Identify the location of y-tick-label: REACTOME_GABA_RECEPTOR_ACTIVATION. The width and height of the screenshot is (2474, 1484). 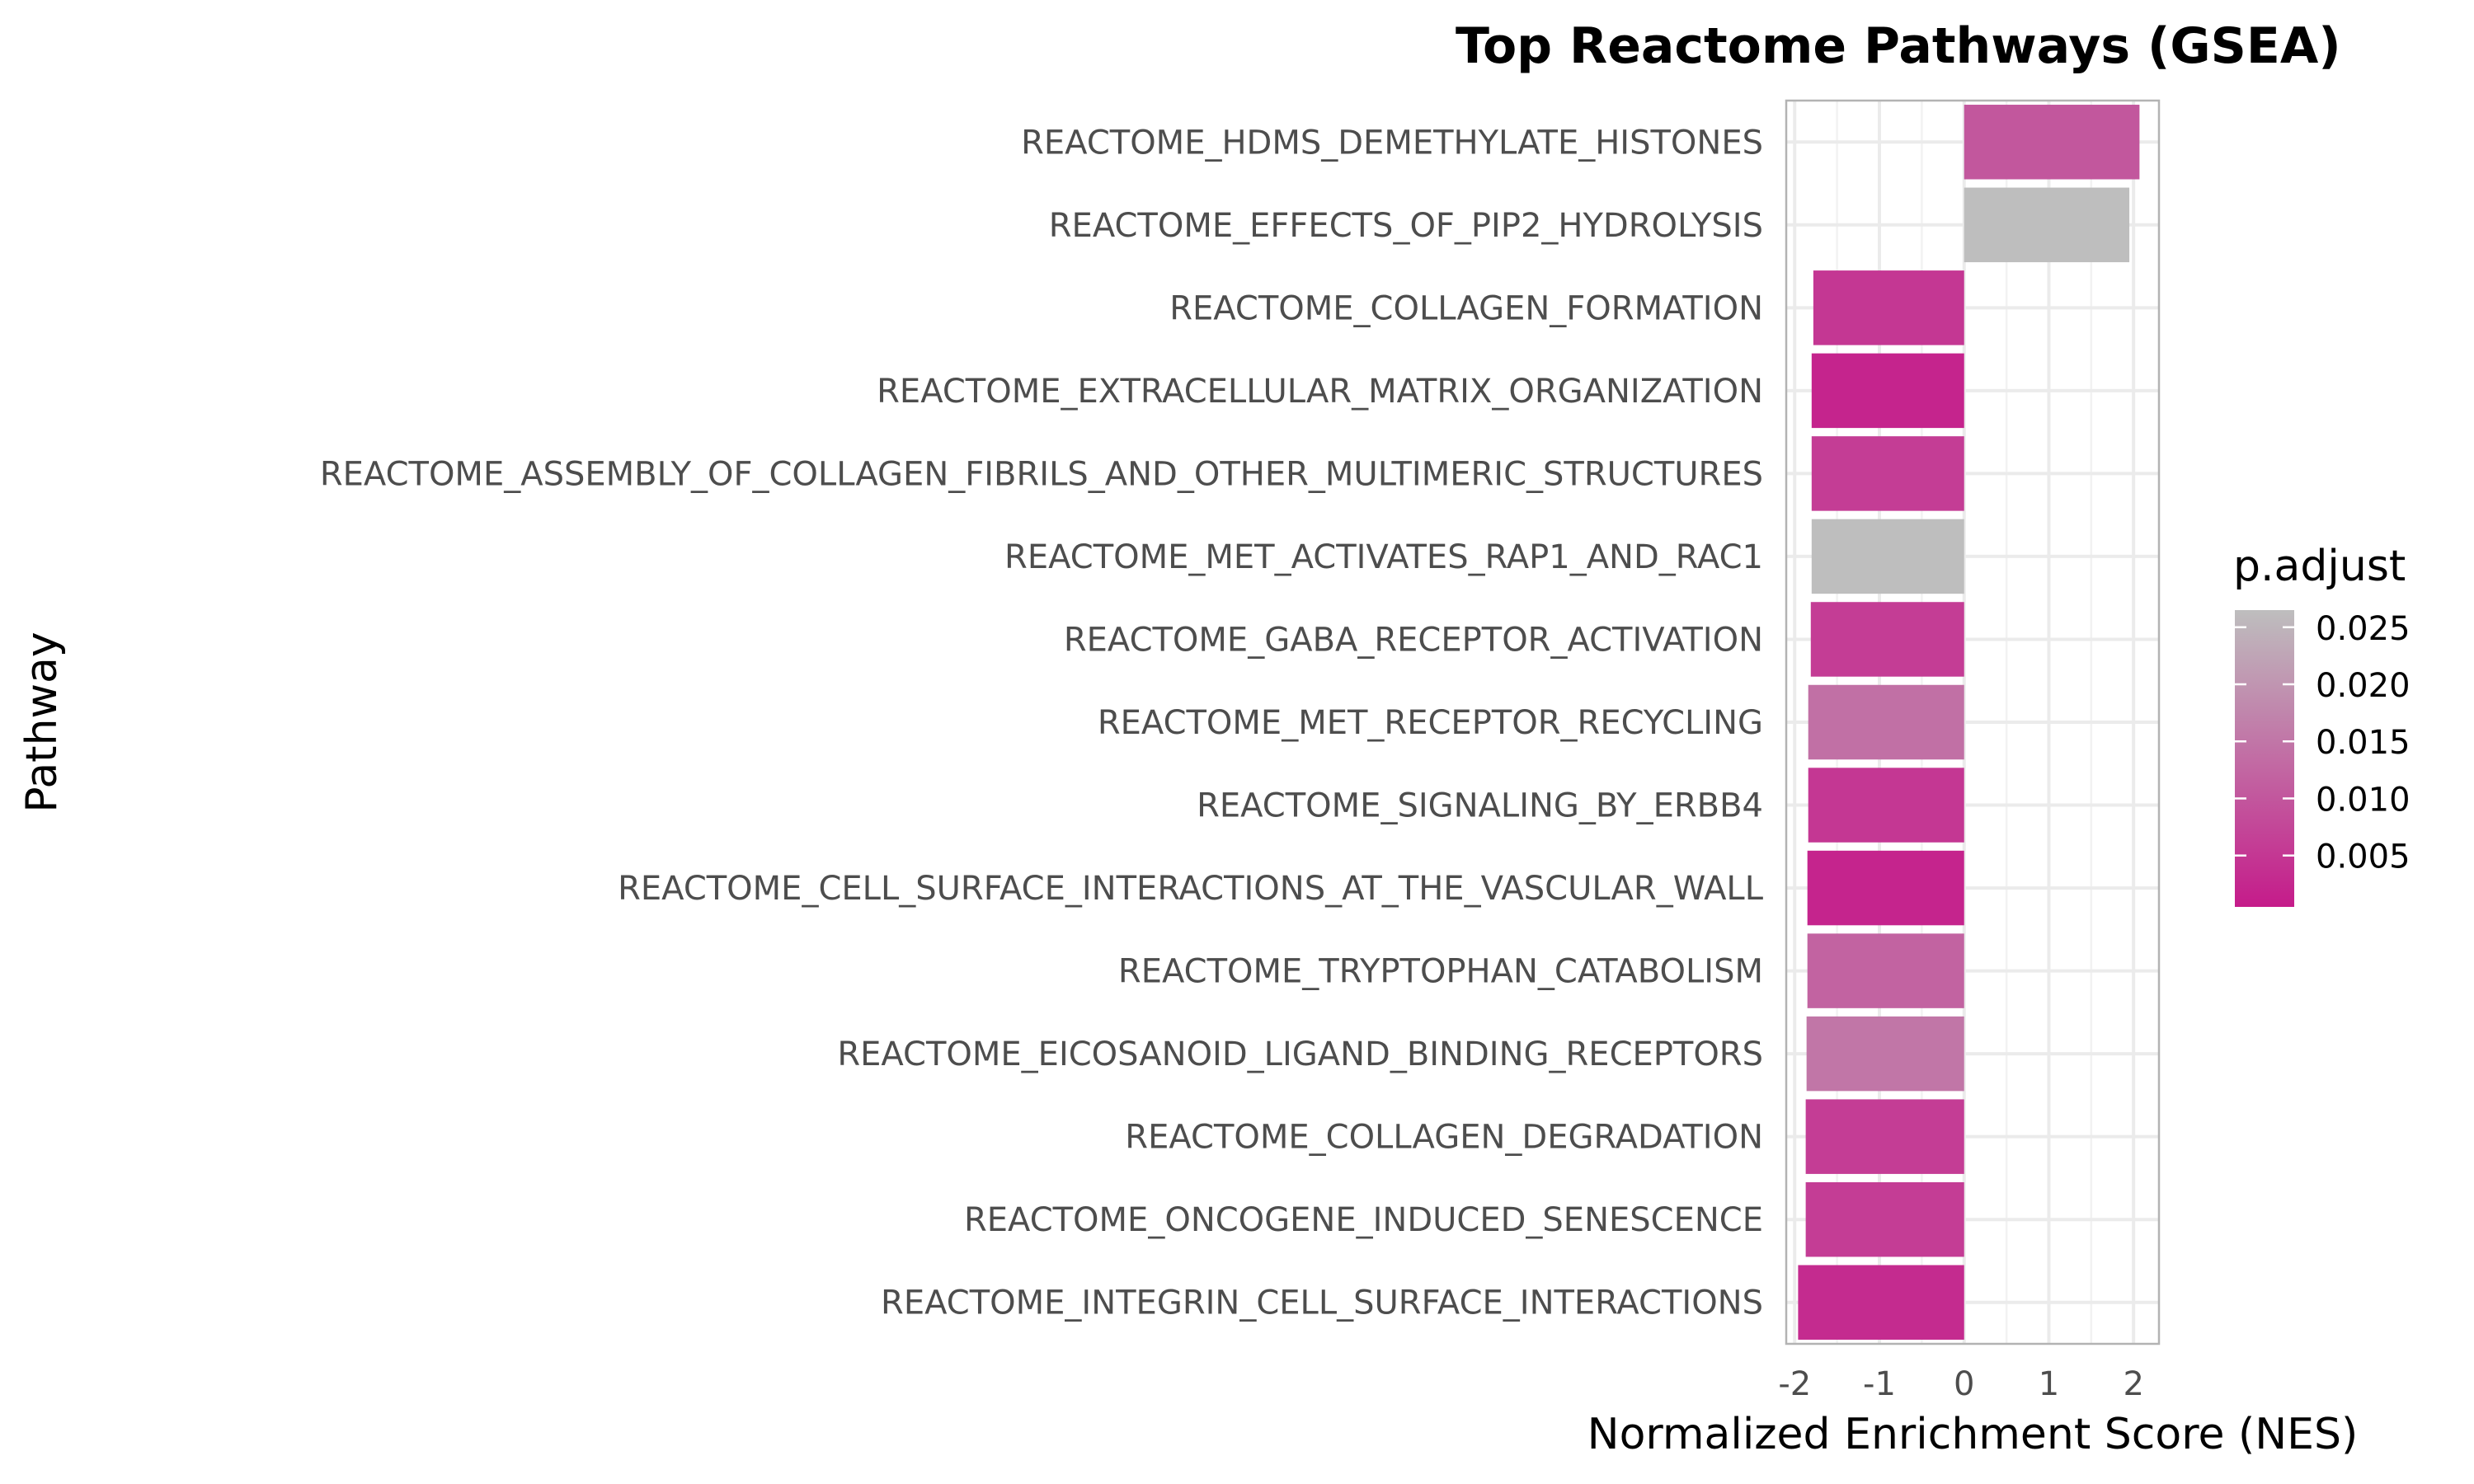
(1413, 640).